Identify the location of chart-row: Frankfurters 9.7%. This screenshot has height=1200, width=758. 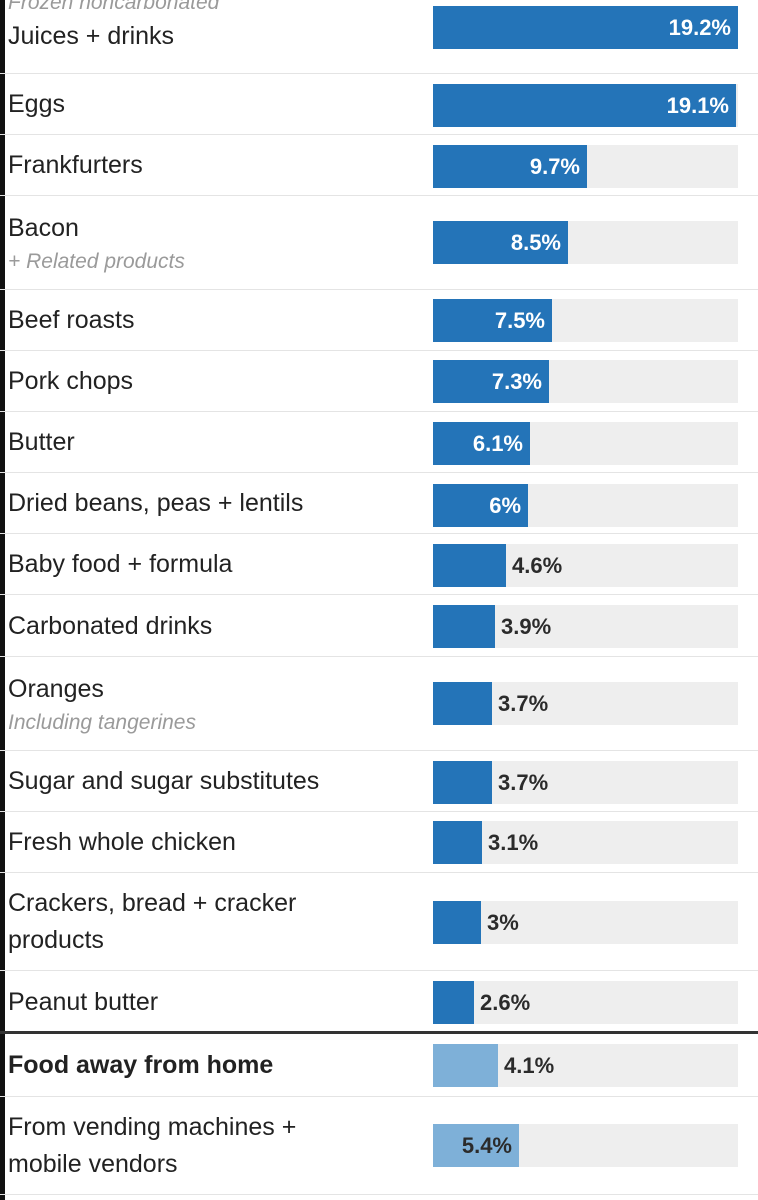
(379, 165).